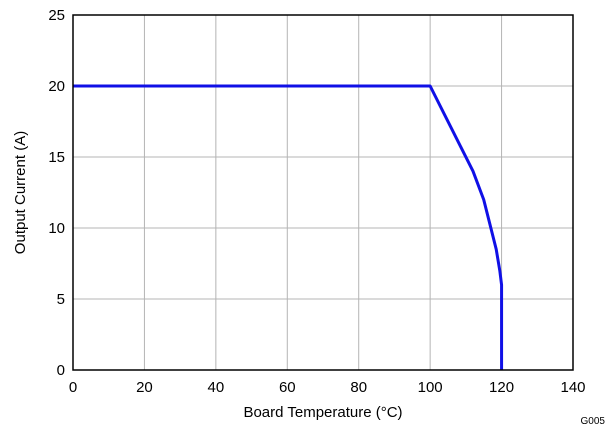  I want to click on x-axis-label: Board Temperature (°C), so click(322, 412).